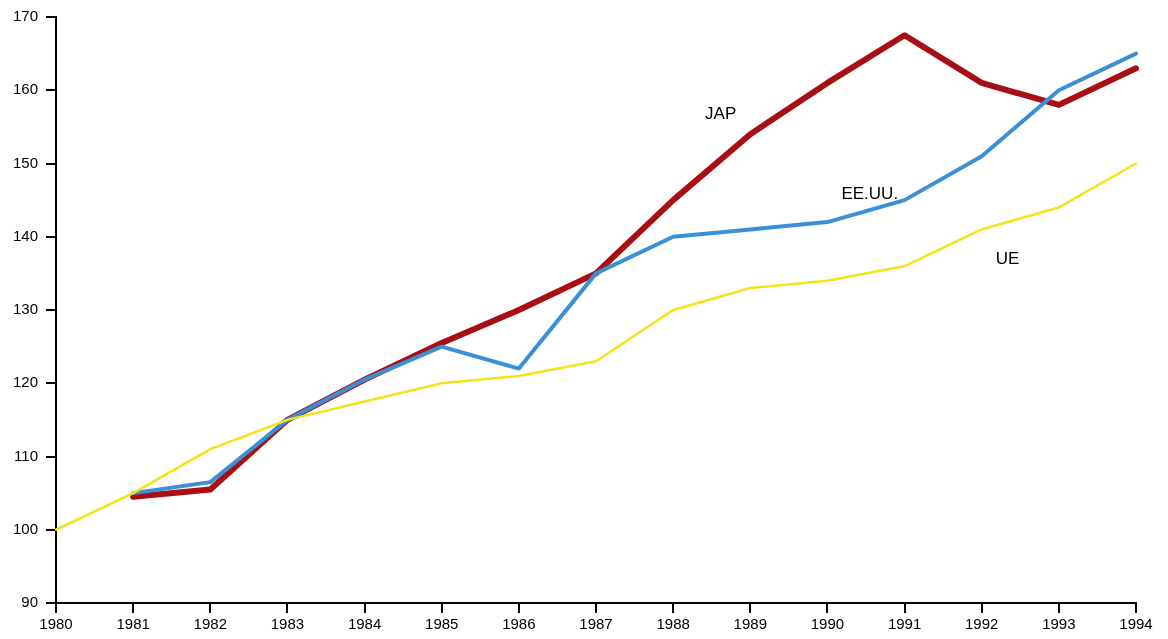  What do you see at coordinates (56, 624) in the screenshot?
I see `x-tick-label: 1980` at bounding box center [56, 624].